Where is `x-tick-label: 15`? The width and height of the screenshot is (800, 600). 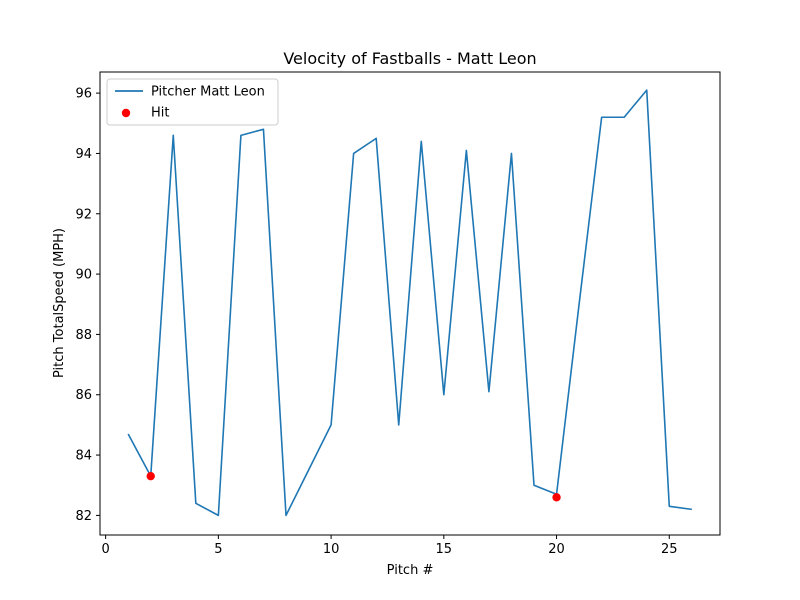 x-tick-label: 15 is located at coordinates (444, 549).